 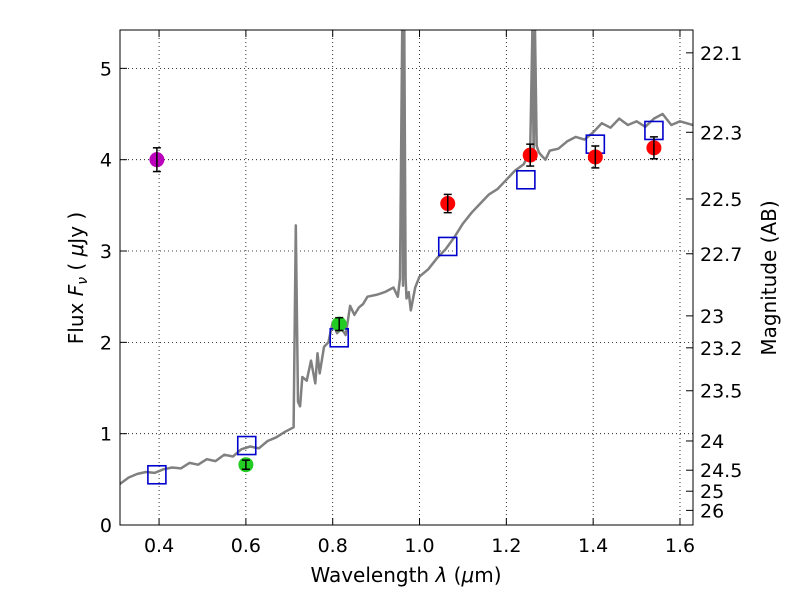 I want to click on x-tick-label: 1.0, so click(x=419, y=546).